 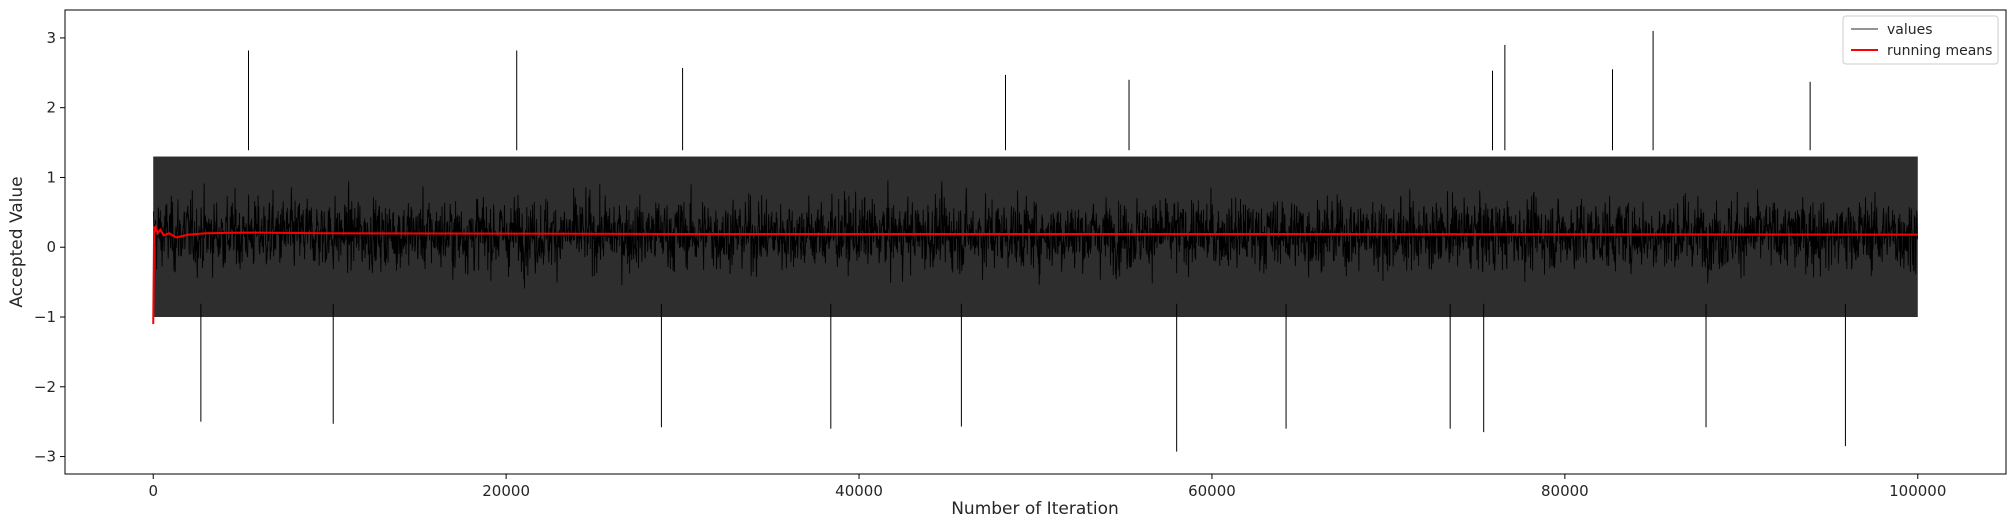 I want to click on y-axis-label: Accepted Value, so click(x=17, y=241).